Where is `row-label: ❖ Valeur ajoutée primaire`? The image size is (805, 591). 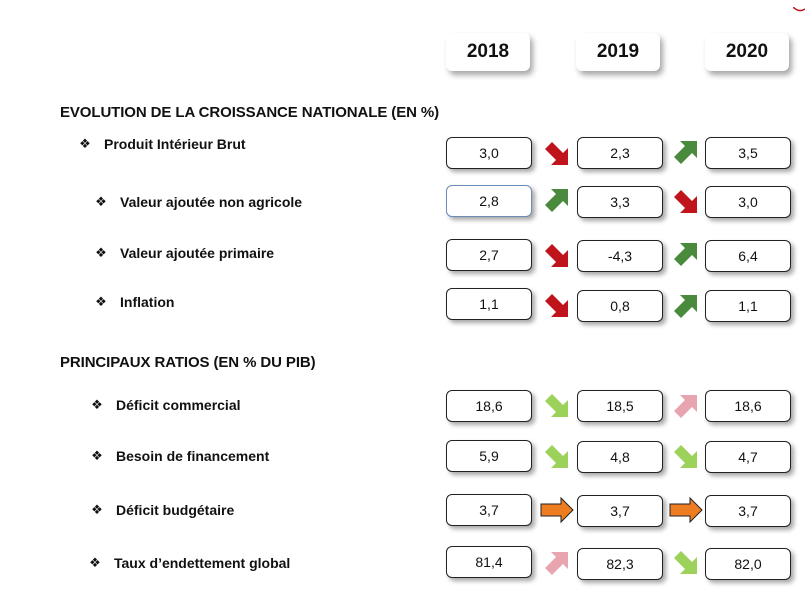 row-label: ❖ Valeur ajoutée primaire is located at coordinates (184, 253).